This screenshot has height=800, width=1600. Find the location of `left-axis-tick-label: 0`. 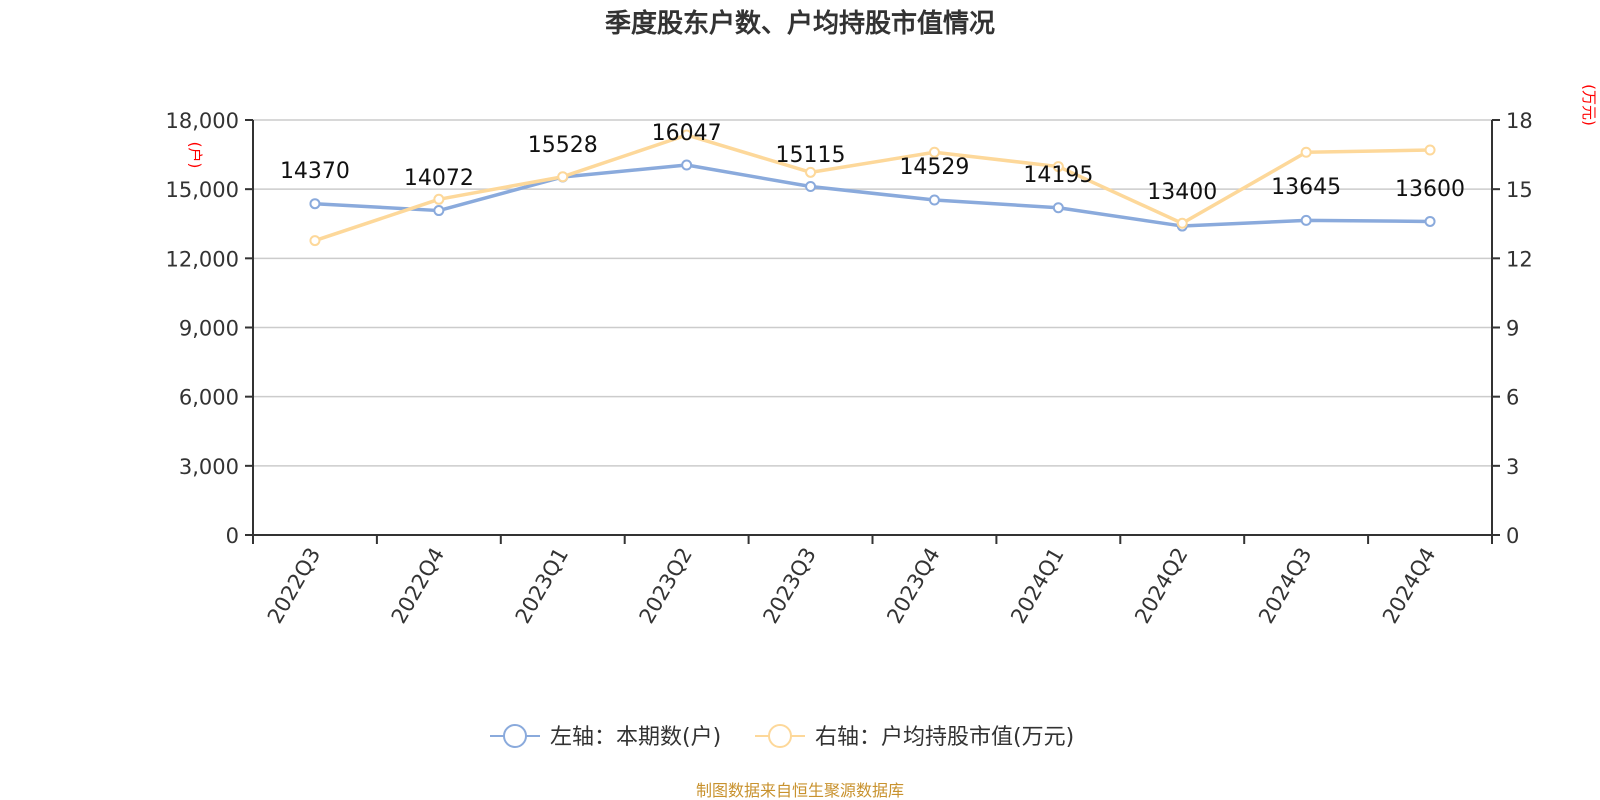

left-axis-tick-label: 0 is located at coordinates (232, 536).